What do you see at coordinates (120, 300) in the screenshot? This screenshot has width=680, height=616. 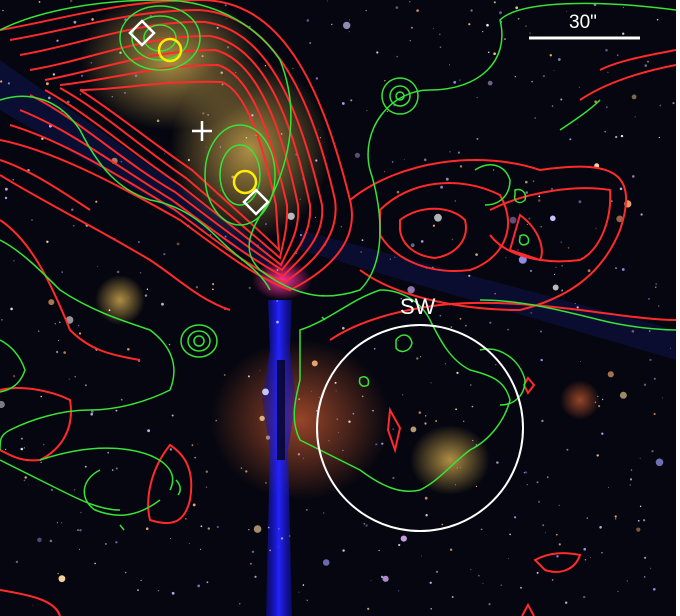 I see `galaxy-glow` at bounding box center [120, 300].